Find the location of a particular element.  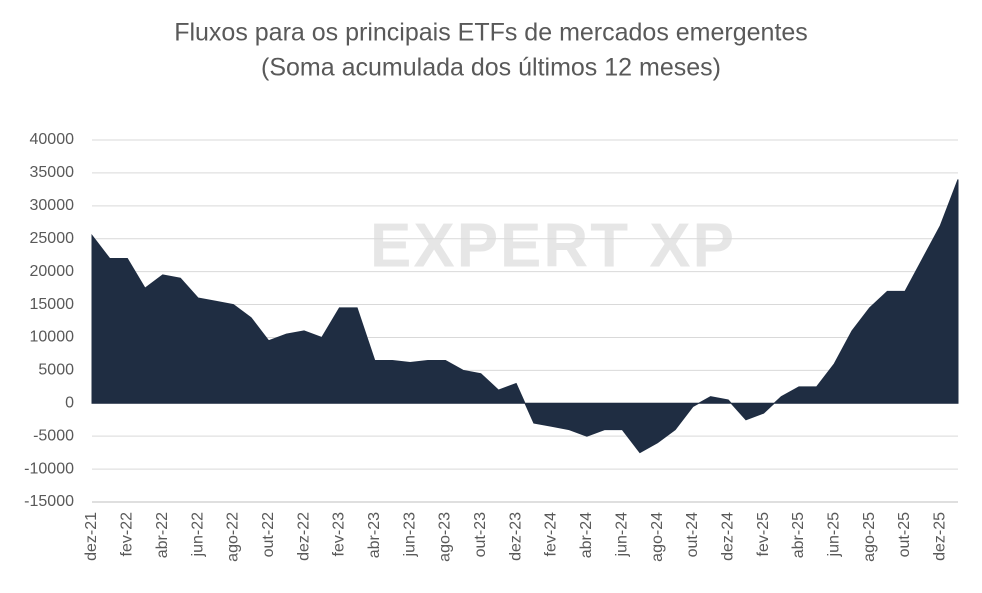

x-tick-label: out-22 is located at coordinates (268, 534).